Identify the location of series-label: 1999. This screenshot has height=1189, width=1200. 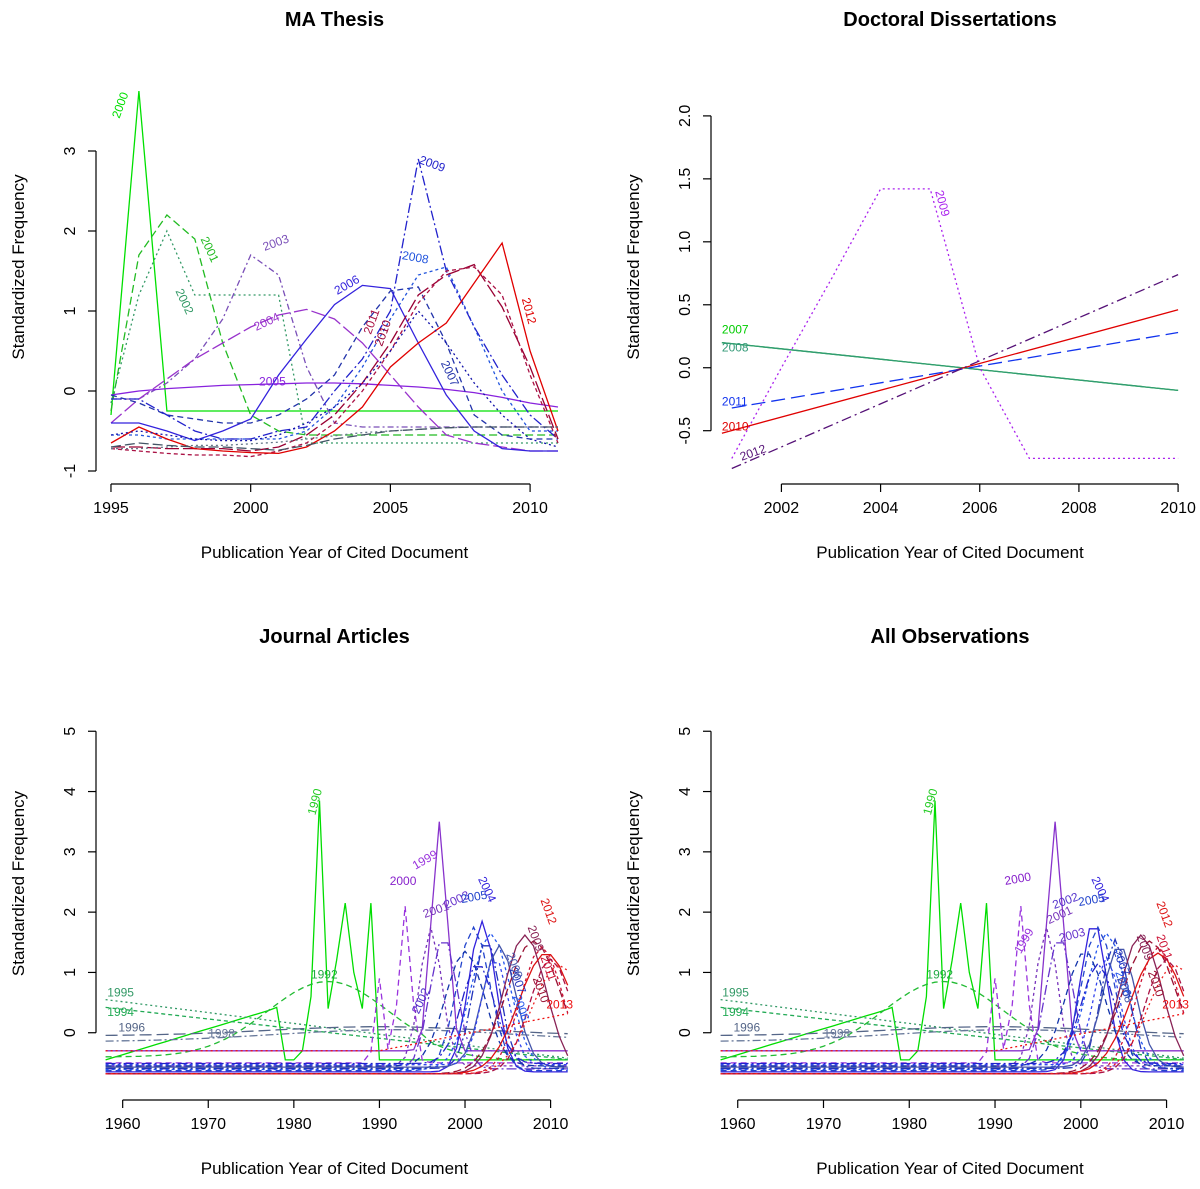
(1024, 940).